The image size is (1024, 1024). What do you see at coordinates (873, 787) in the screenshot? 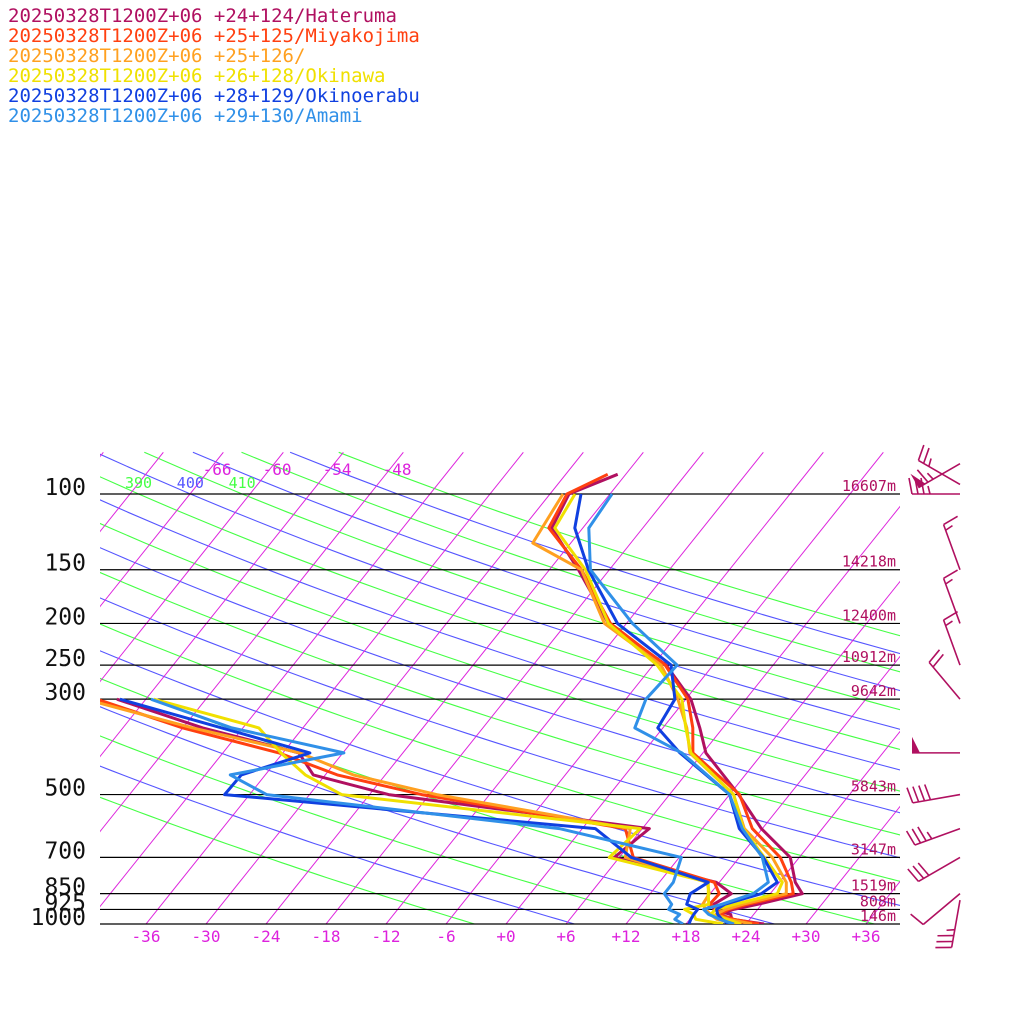
I see `height-label: 5843m` at bounding box center [873, 787].